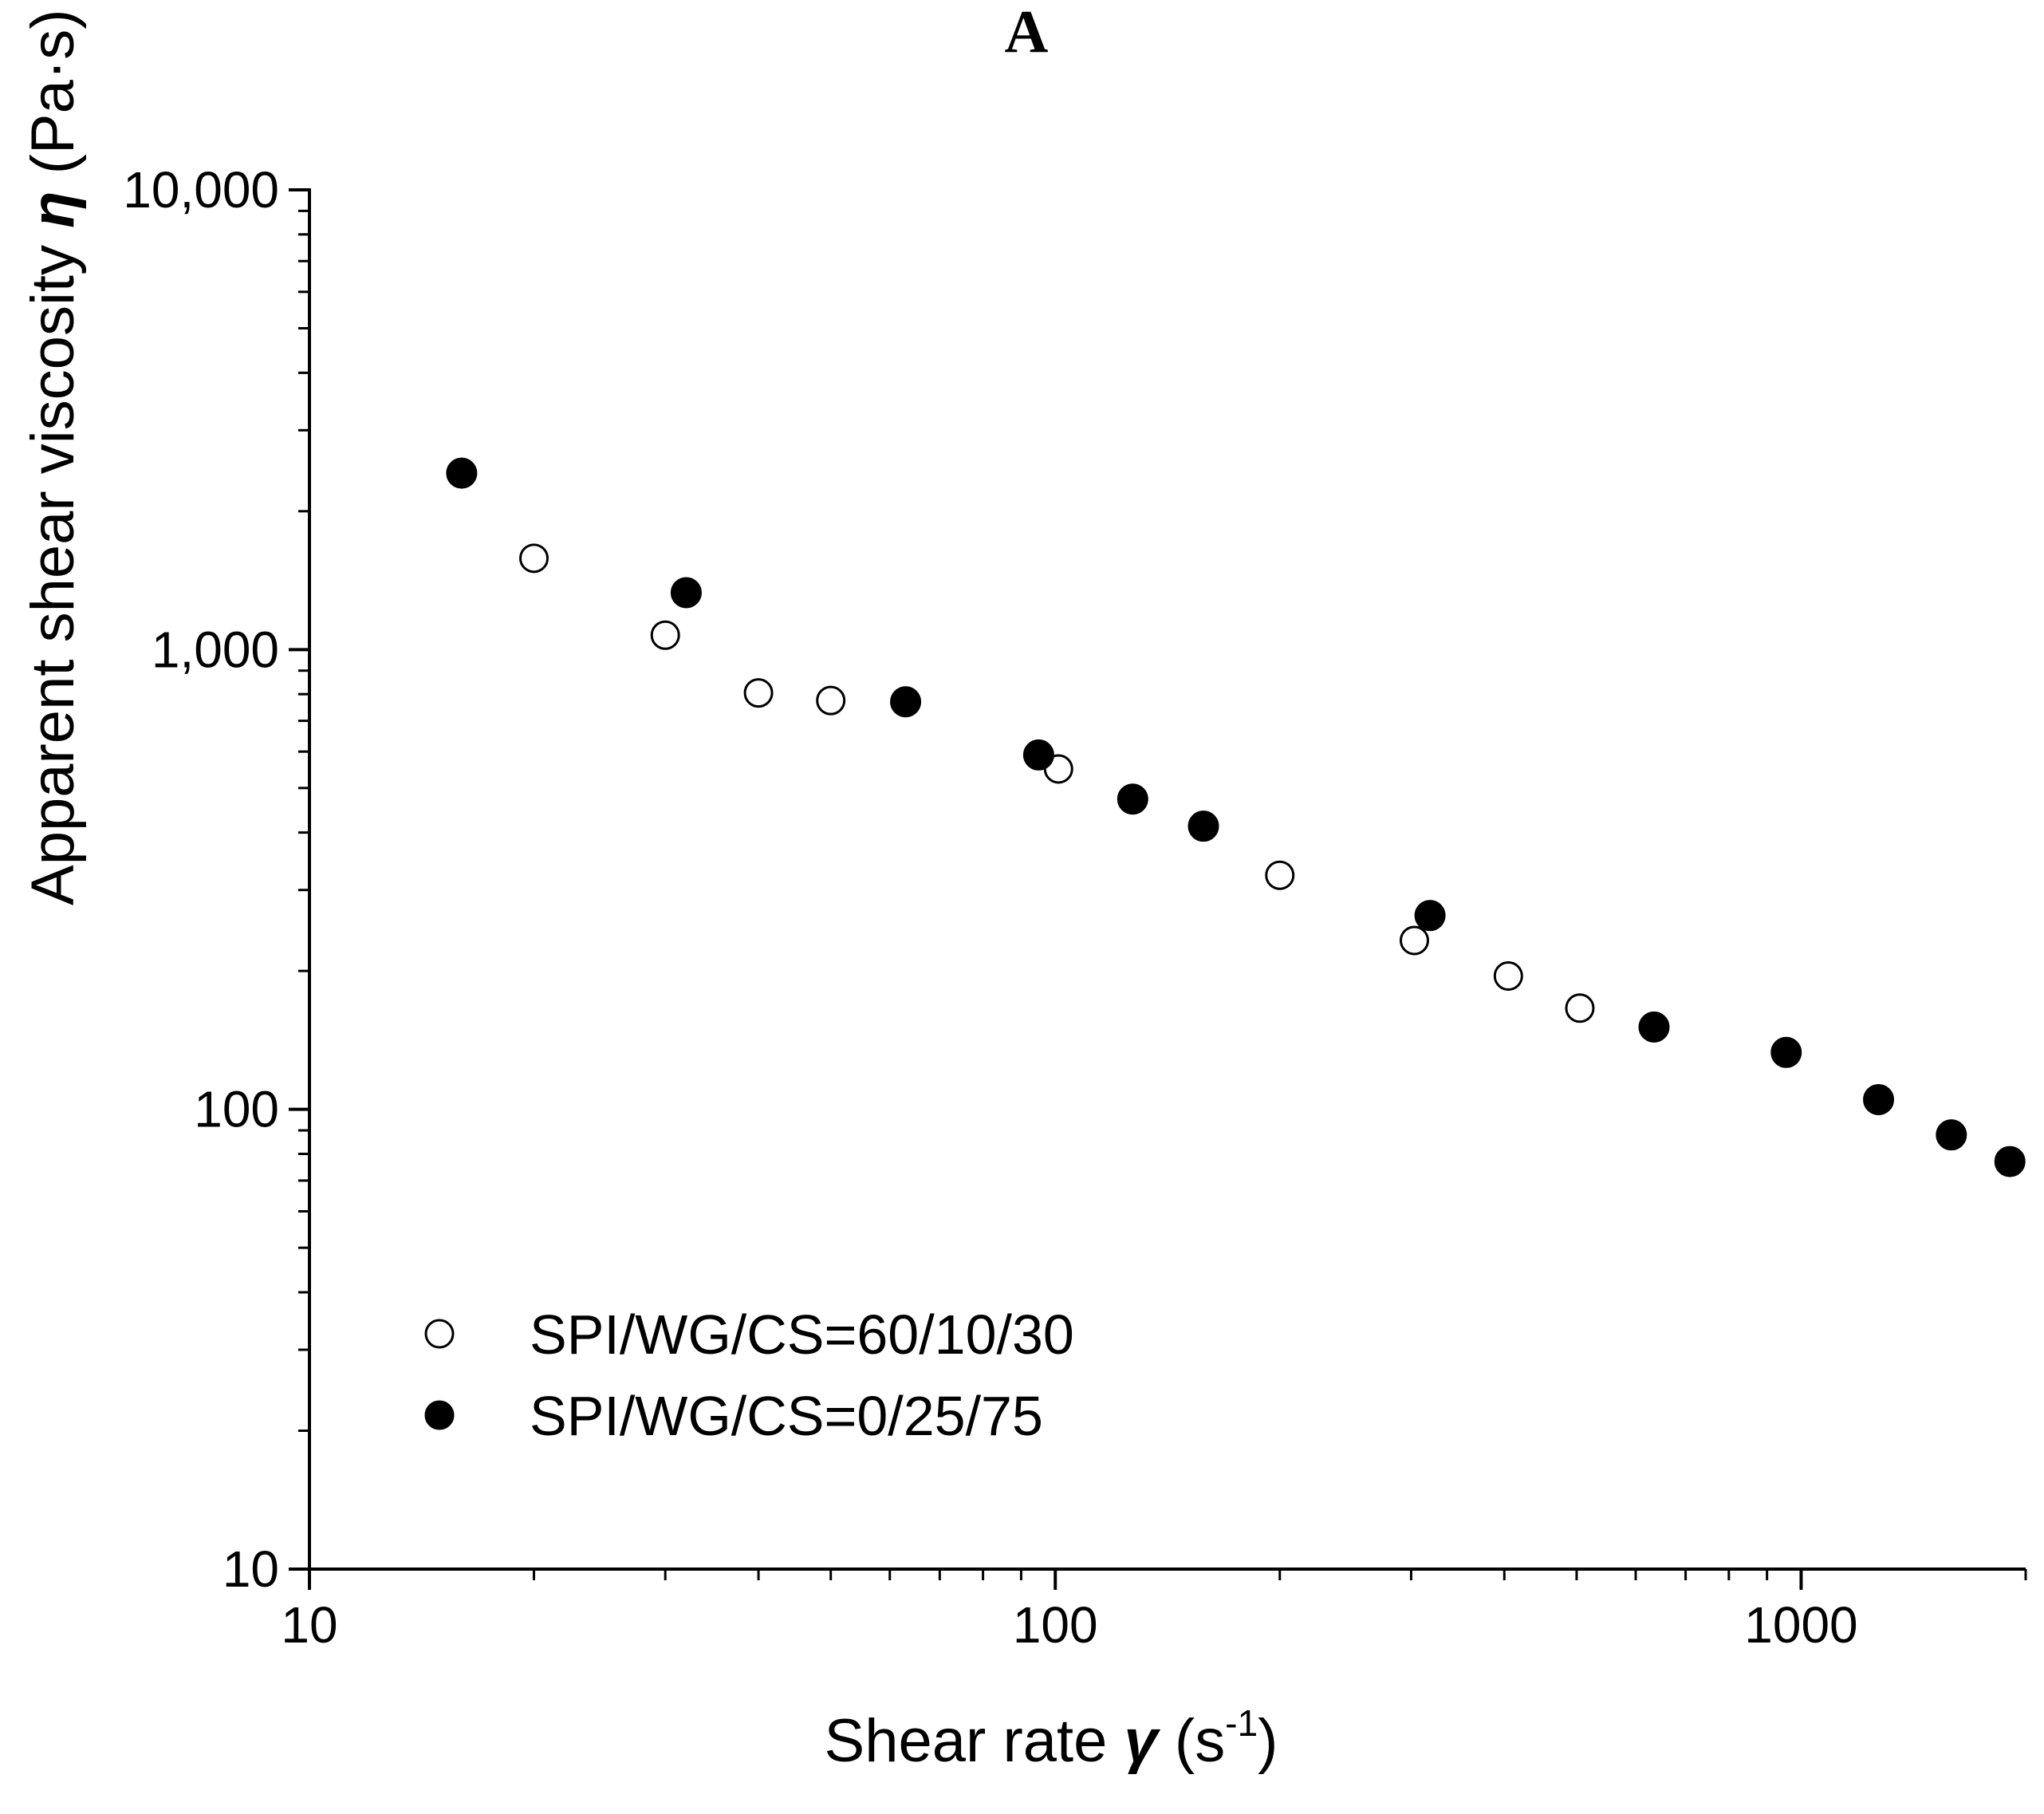 The height and width of the screenshot is (1814, 2044). I want to click on y-tick-label: 1,000, so click(216, 650).